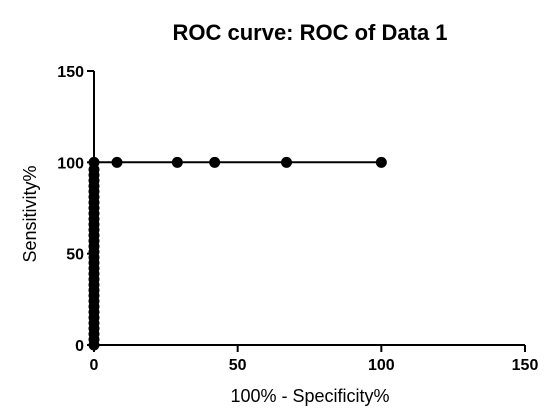 This screenshot has height=408, width=545. Describe the element at coordinates (309, 396) in the screenshot. I see `x-axis-label: 100% - Specificity%` at that location.